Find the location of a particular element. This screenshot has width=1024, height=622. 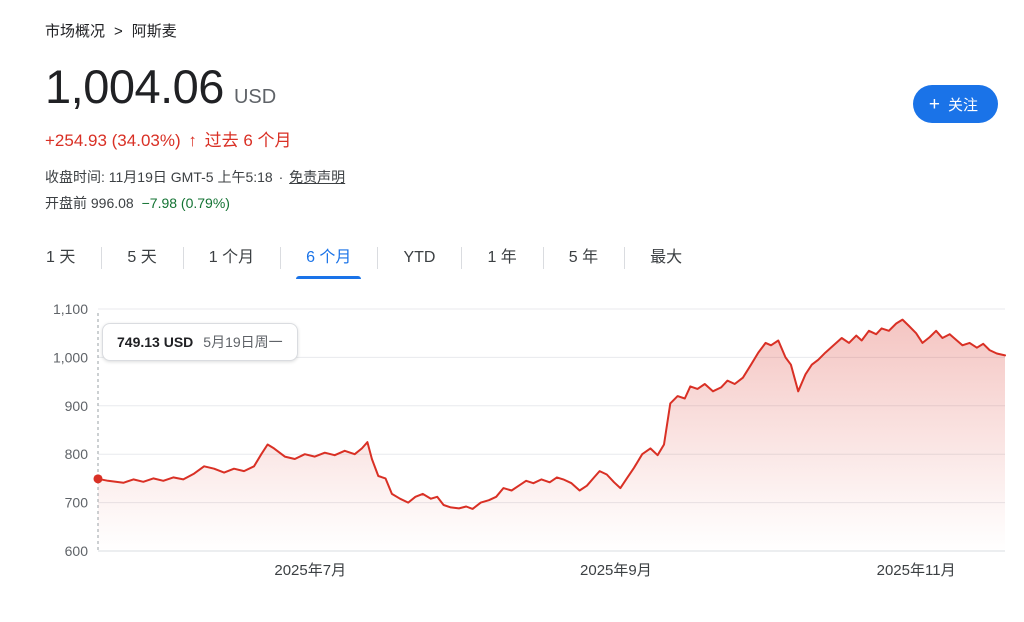

price-change-row: +254.93 (34.03%) ↑ 过去 6 个月 is located at coordinates (512, 138).